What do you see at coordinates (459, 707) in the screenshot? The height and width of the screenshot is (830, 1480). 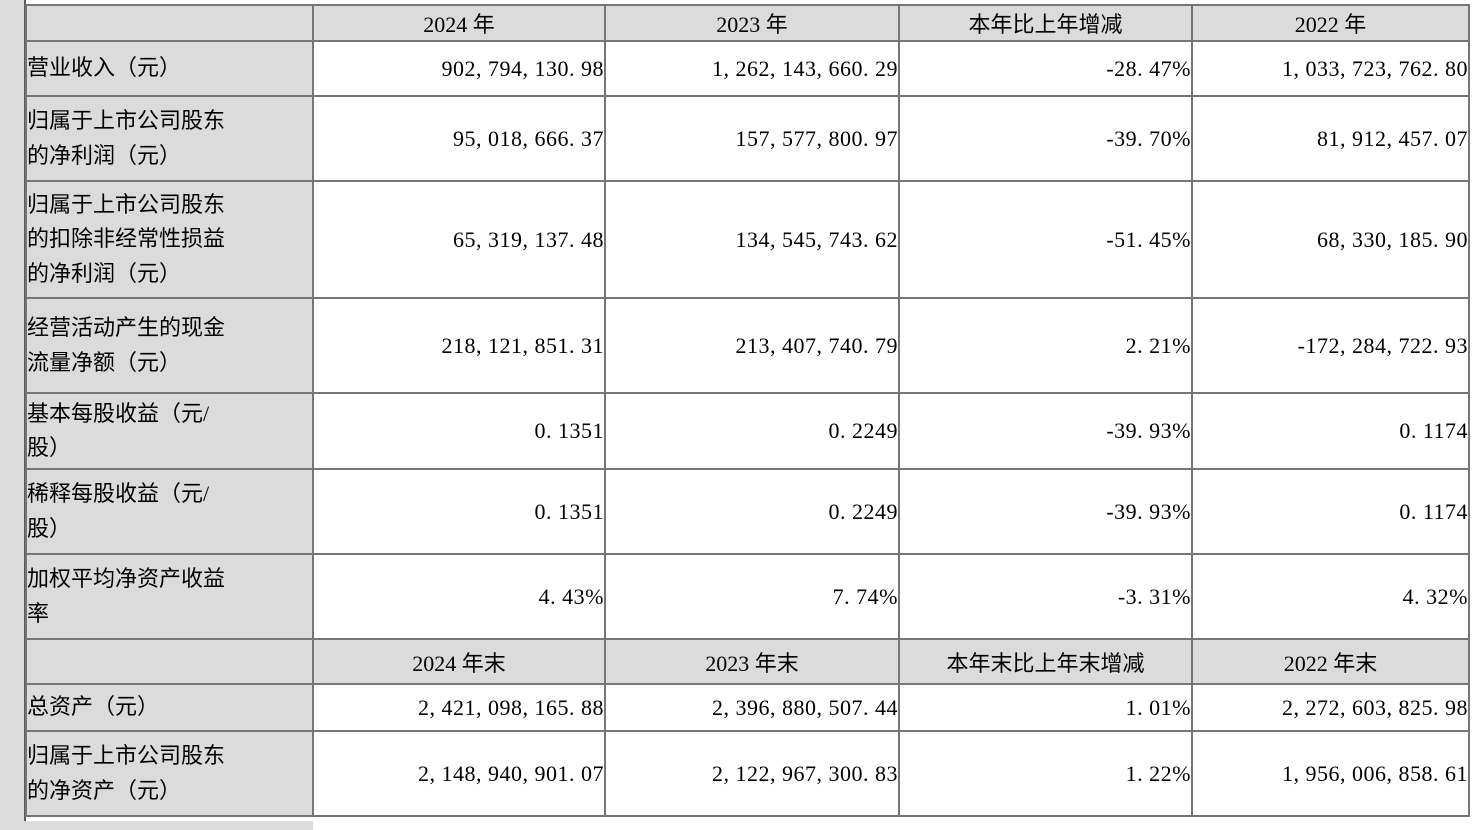 I see `cell-value: 2, 421, 098, 165. 88` at bounding box center [459, 707].